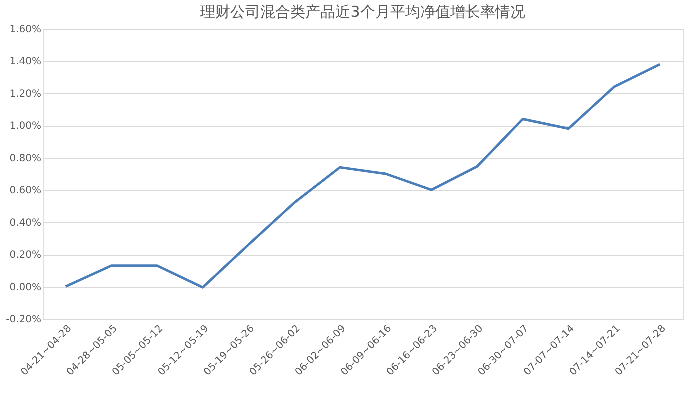 This screenshot has width=700, height=404. Describe the element at coordinates (26, 191) in the screenshot. I see `y-tick-label: 0.60%` at that location.